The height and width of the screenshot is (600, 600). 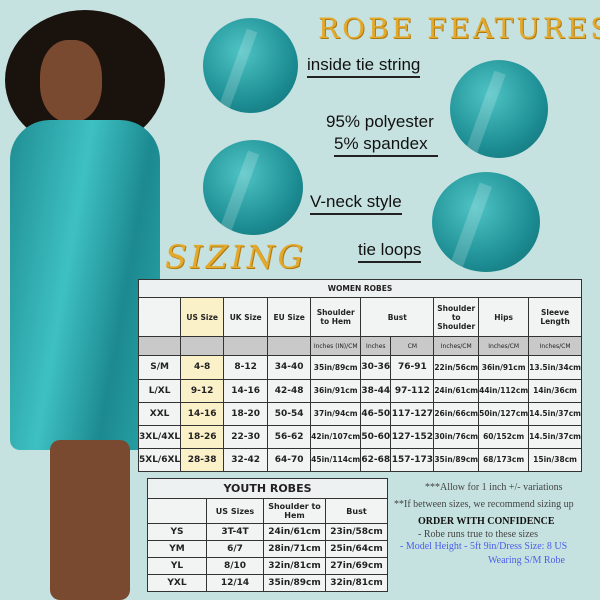 What do you see at coordinates (177, 549) in the screenshot?
I see `size-label: YM` at bounding box center [177, 549].